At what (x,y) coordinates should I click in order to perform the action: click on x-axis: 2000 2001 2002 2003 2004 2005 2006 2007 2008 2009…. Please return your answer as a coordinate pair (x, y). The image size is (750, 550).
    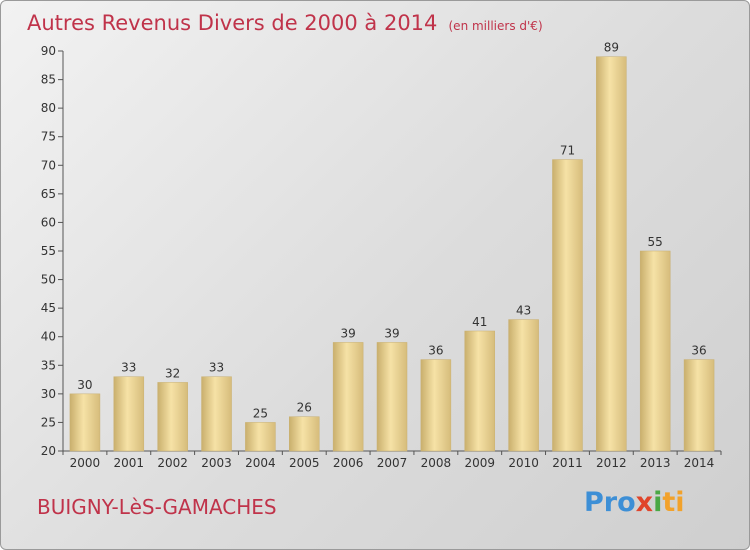
    Looking at the image, I should click on (392, 460).